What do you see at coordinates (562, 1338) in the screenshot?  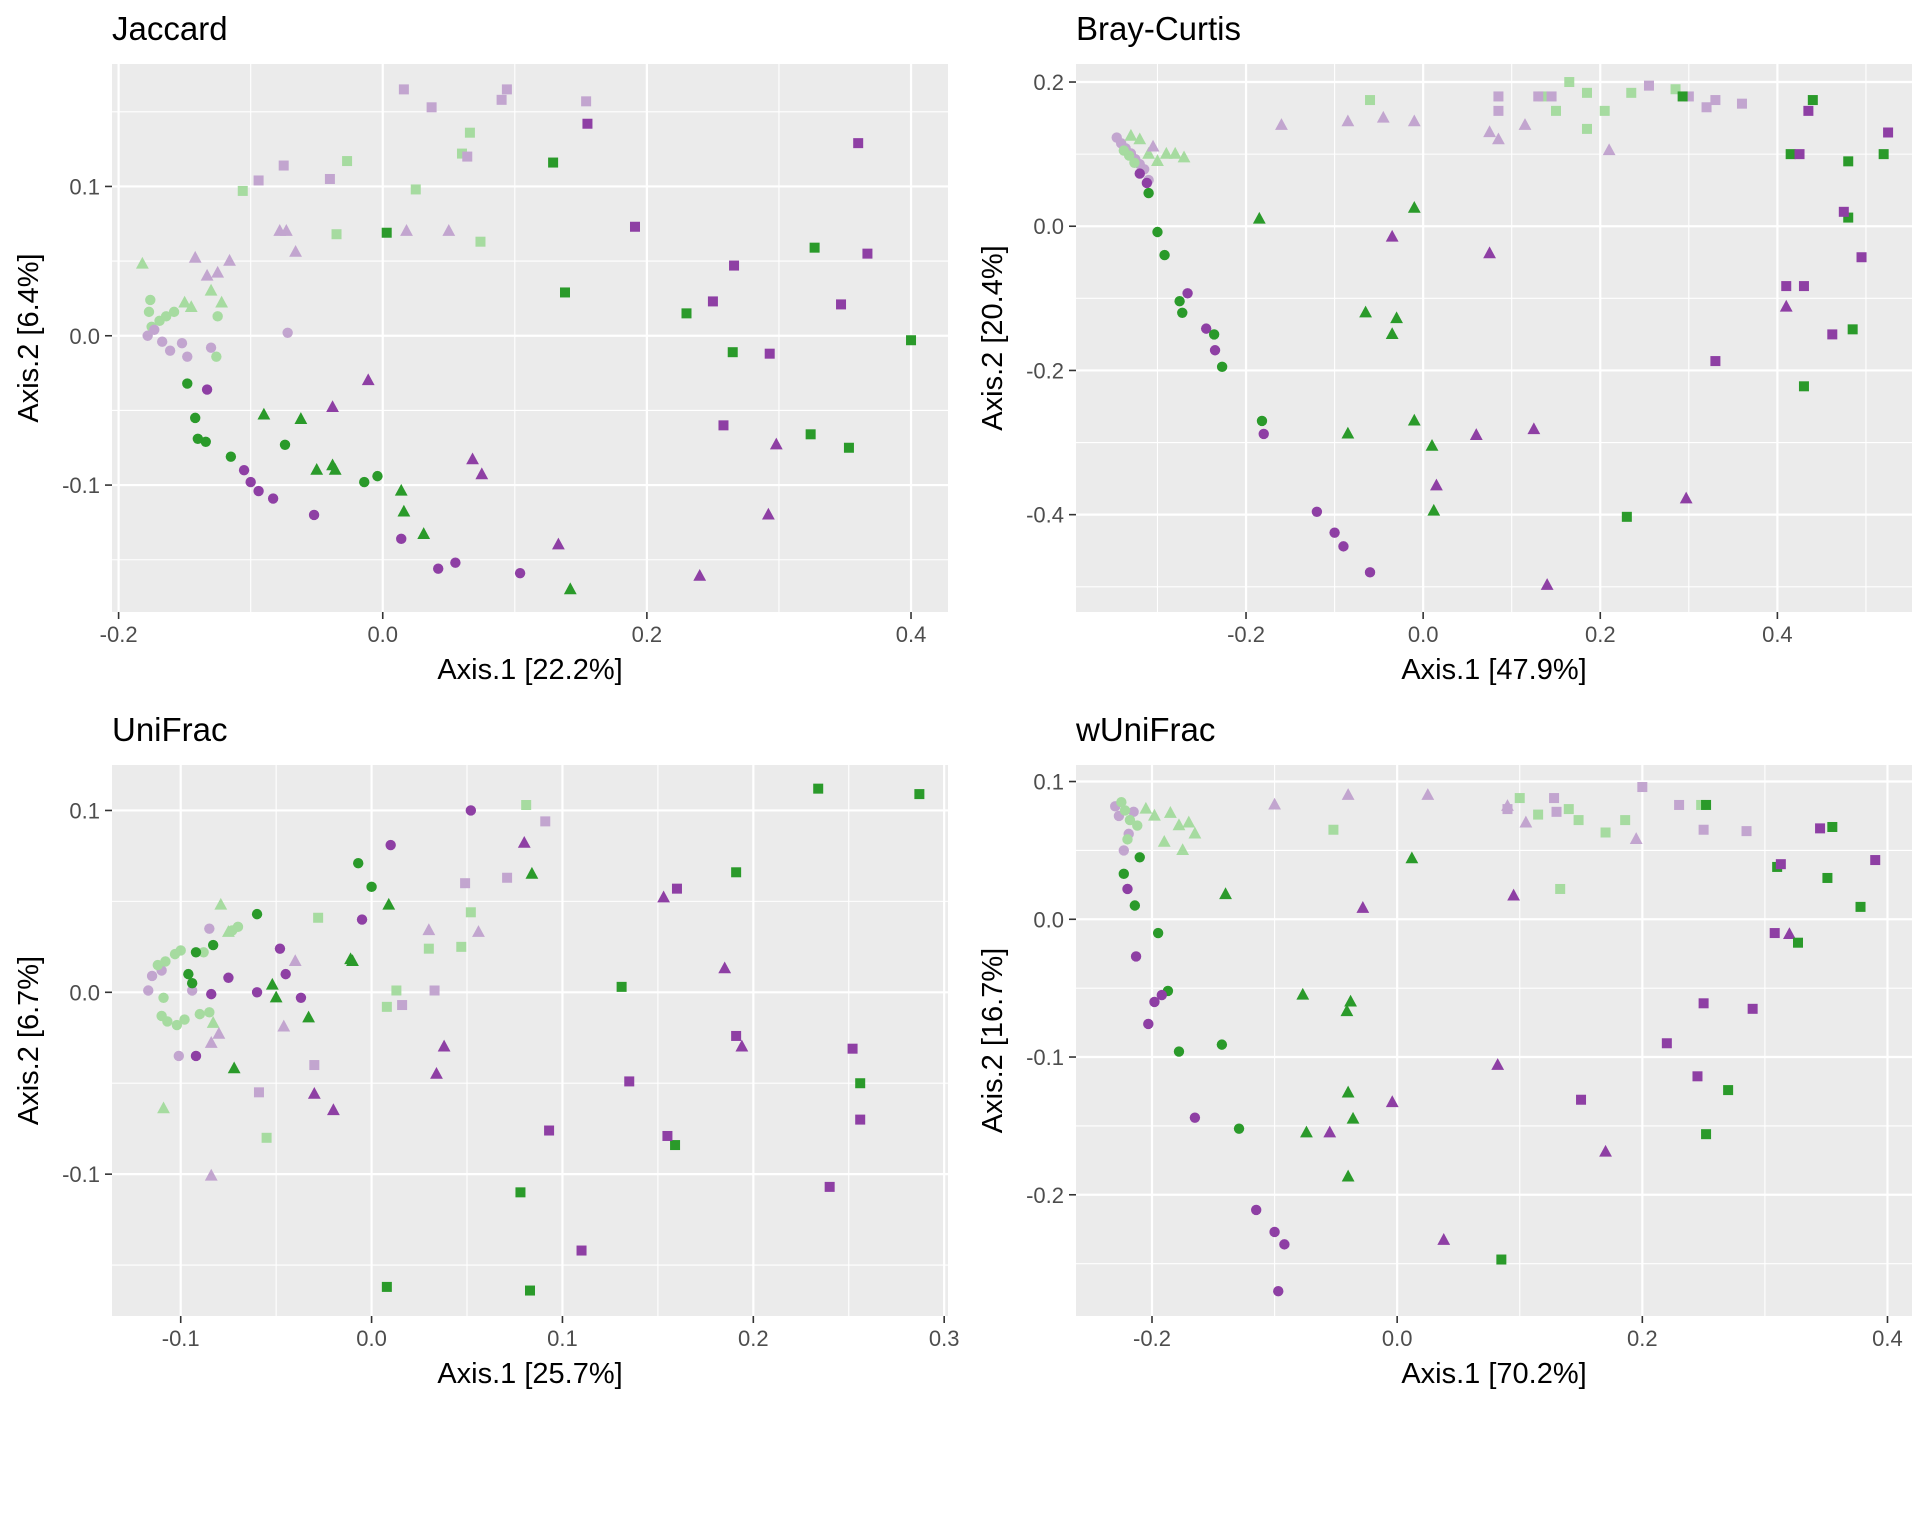 I see `x-tick-label: 0.1` at bounding box center [562, 1338].